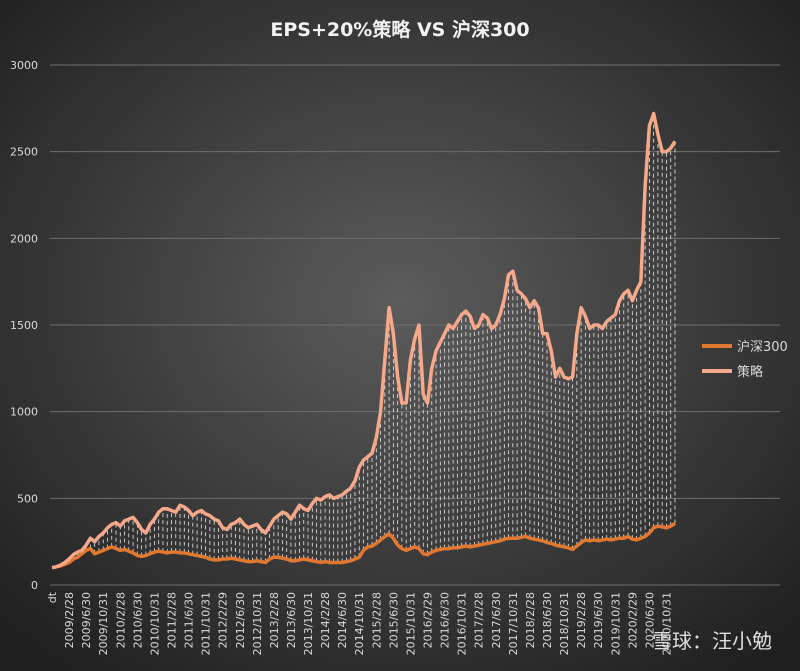 This screenshot has width=800, height=671. What do you see at coordinates (274, 620) in the screenshot?
I see `x-tick-label: 2013/2/28` at bounding box center [274, 620].